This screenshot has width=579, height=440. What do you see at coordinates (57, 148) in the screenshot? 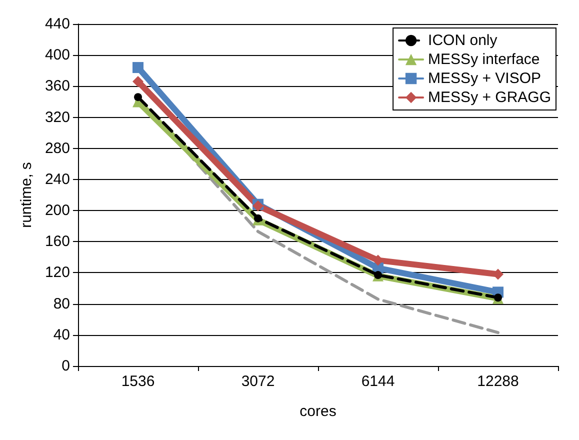
I see `y-tick-label: 280` at bounding box center [57, 148].